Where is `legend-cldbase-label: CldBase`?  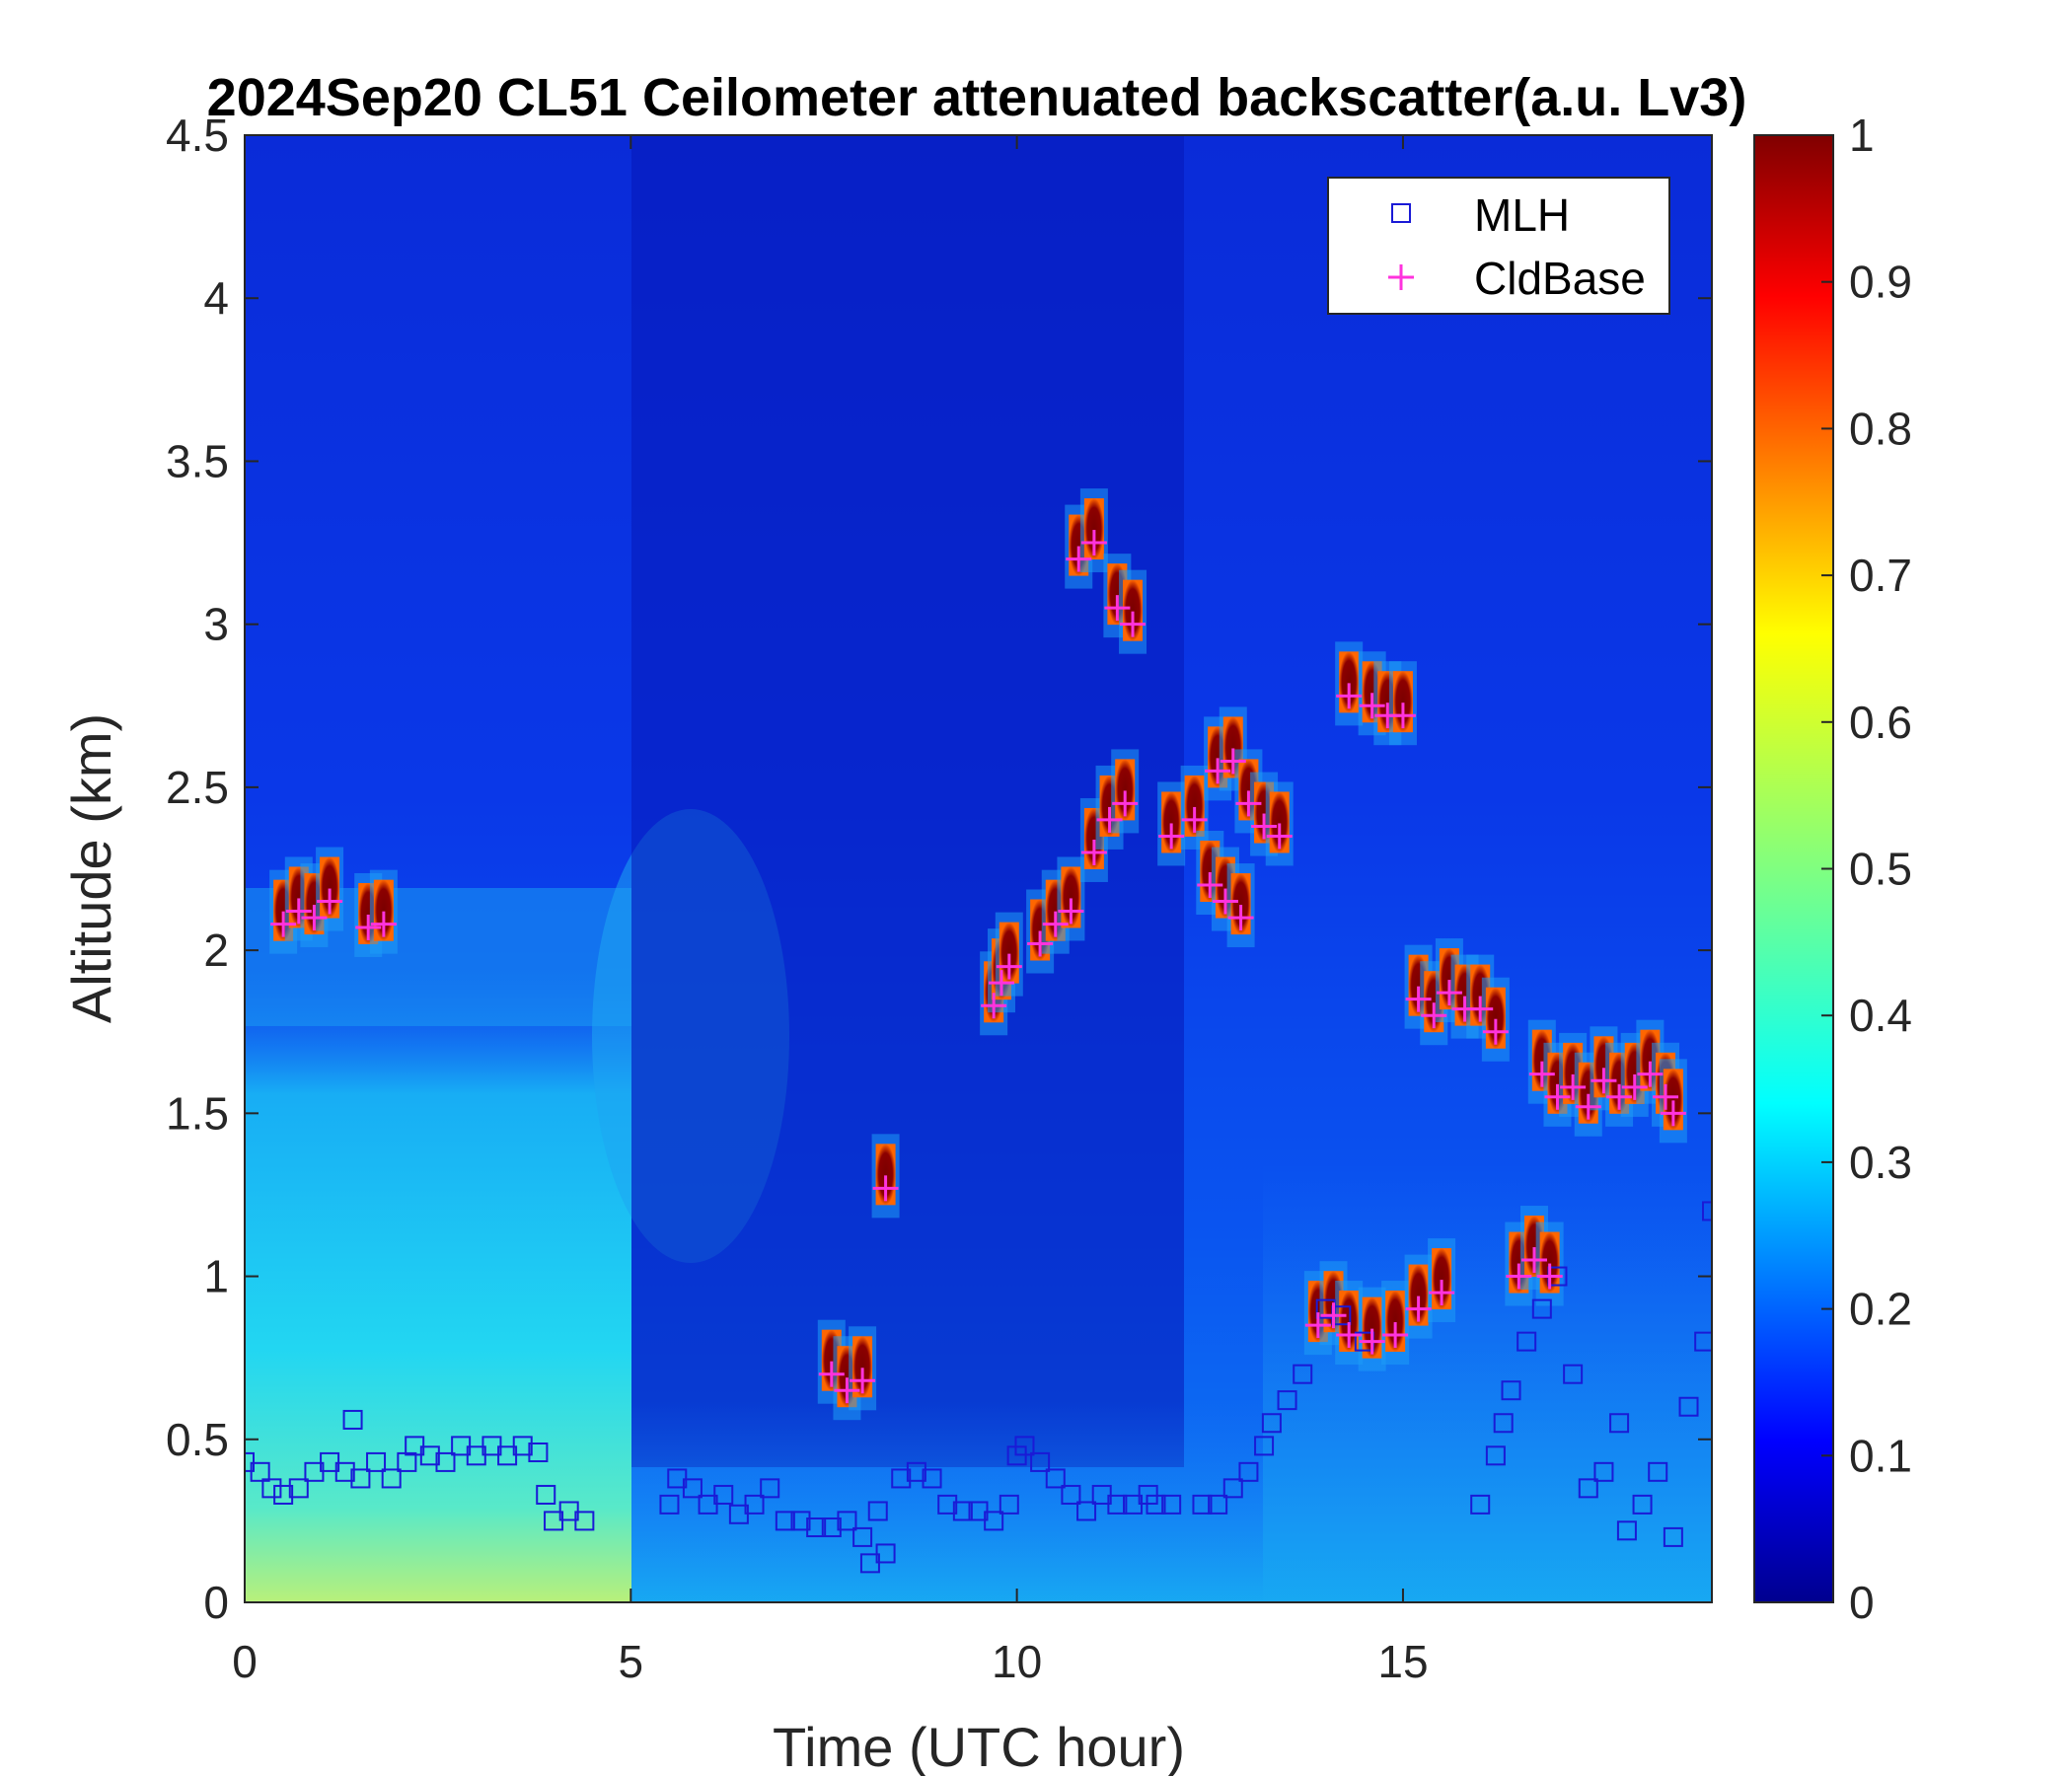
legend-cldbase-label: CldBase is located at coordinates (1560, 279).